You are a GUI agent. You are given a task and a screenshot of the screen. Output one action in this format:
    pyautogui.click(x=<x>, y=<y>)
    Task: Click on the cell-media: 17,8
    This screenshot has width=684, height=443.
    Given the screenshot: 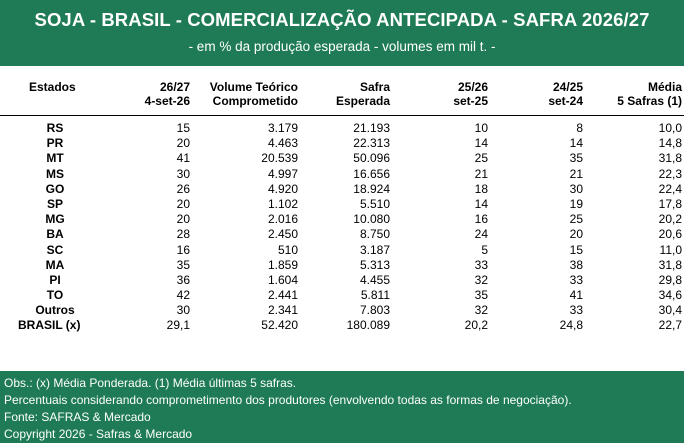 What is the action you would take?
    pyautogui.click(x=670, y=203)
    